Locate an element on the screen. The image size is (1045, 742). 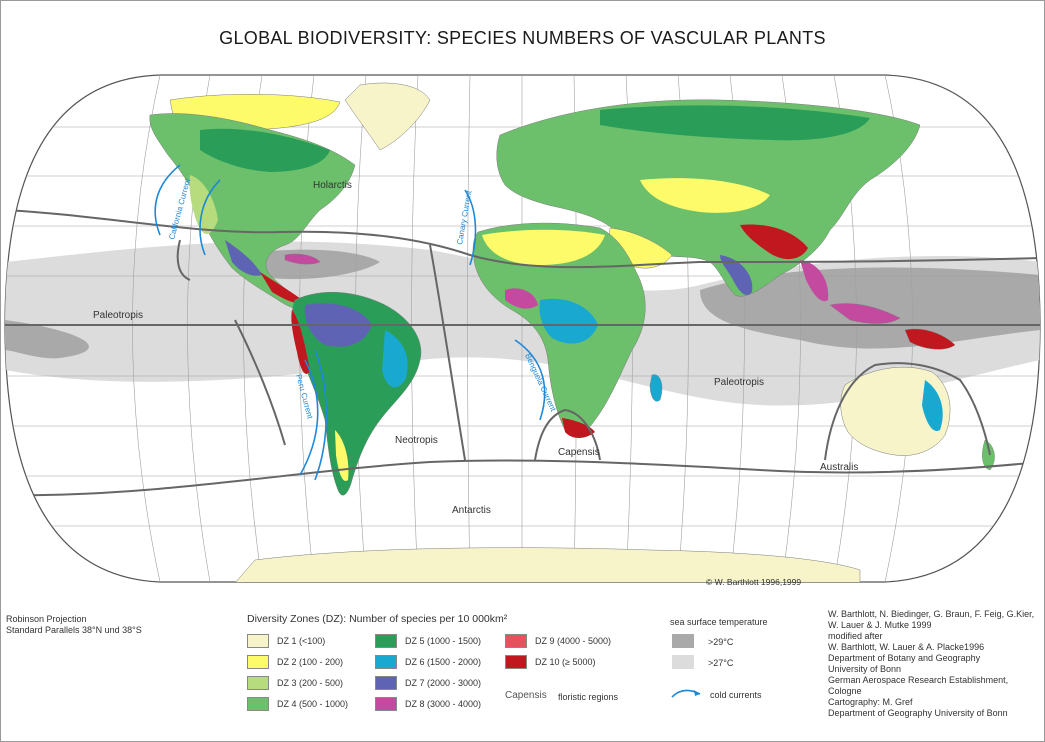
swatch-dz8 is located at coordinates (386, 704).